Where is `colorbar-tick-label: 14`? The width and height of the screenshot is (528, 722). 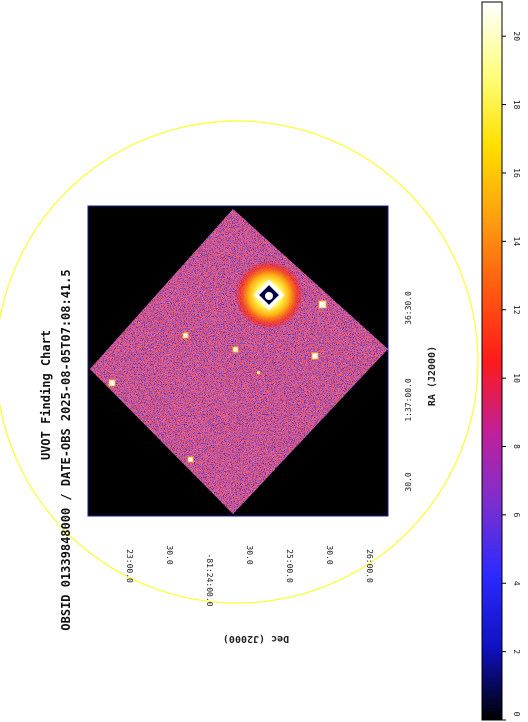 colorbar-tick-label: 14 is located at coordinates (516, 242).